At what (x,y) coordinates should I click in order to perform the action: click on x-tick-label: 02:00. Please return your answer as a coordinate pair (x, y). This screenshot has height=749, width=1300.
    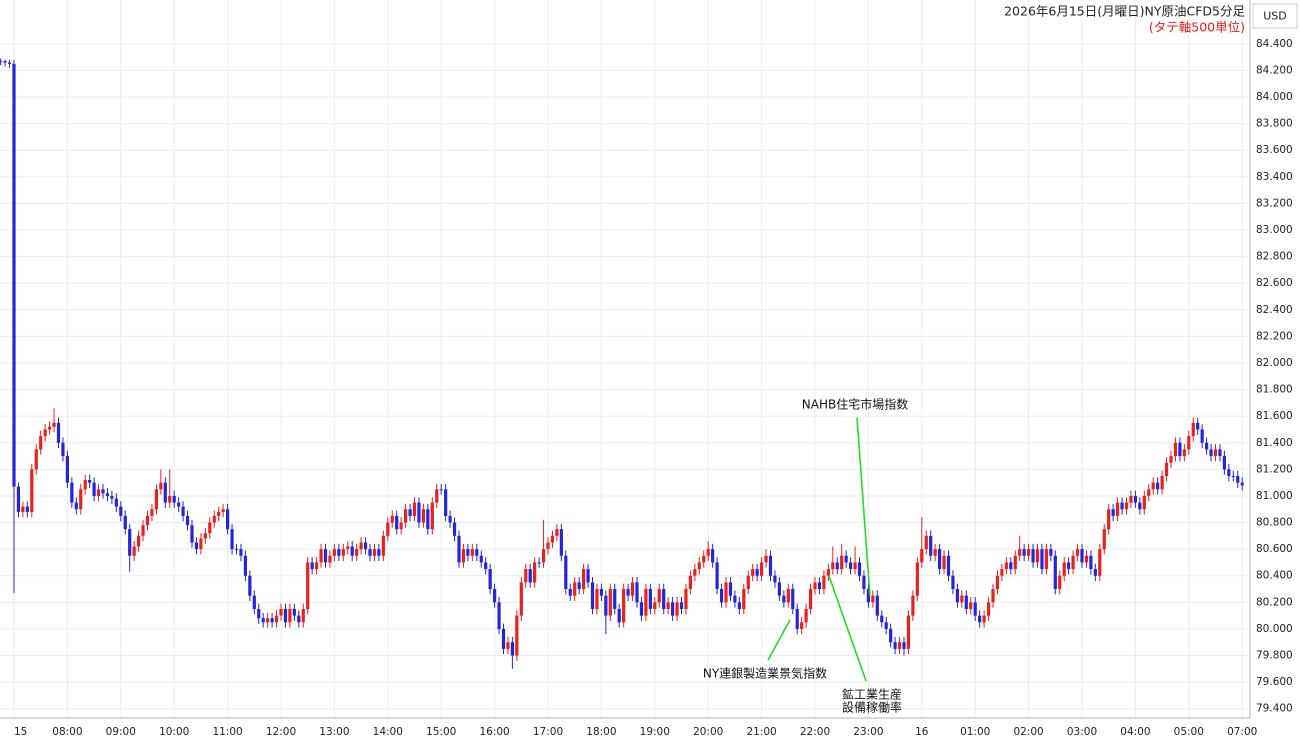
    Looking at the image, I should click on (1028, 732).